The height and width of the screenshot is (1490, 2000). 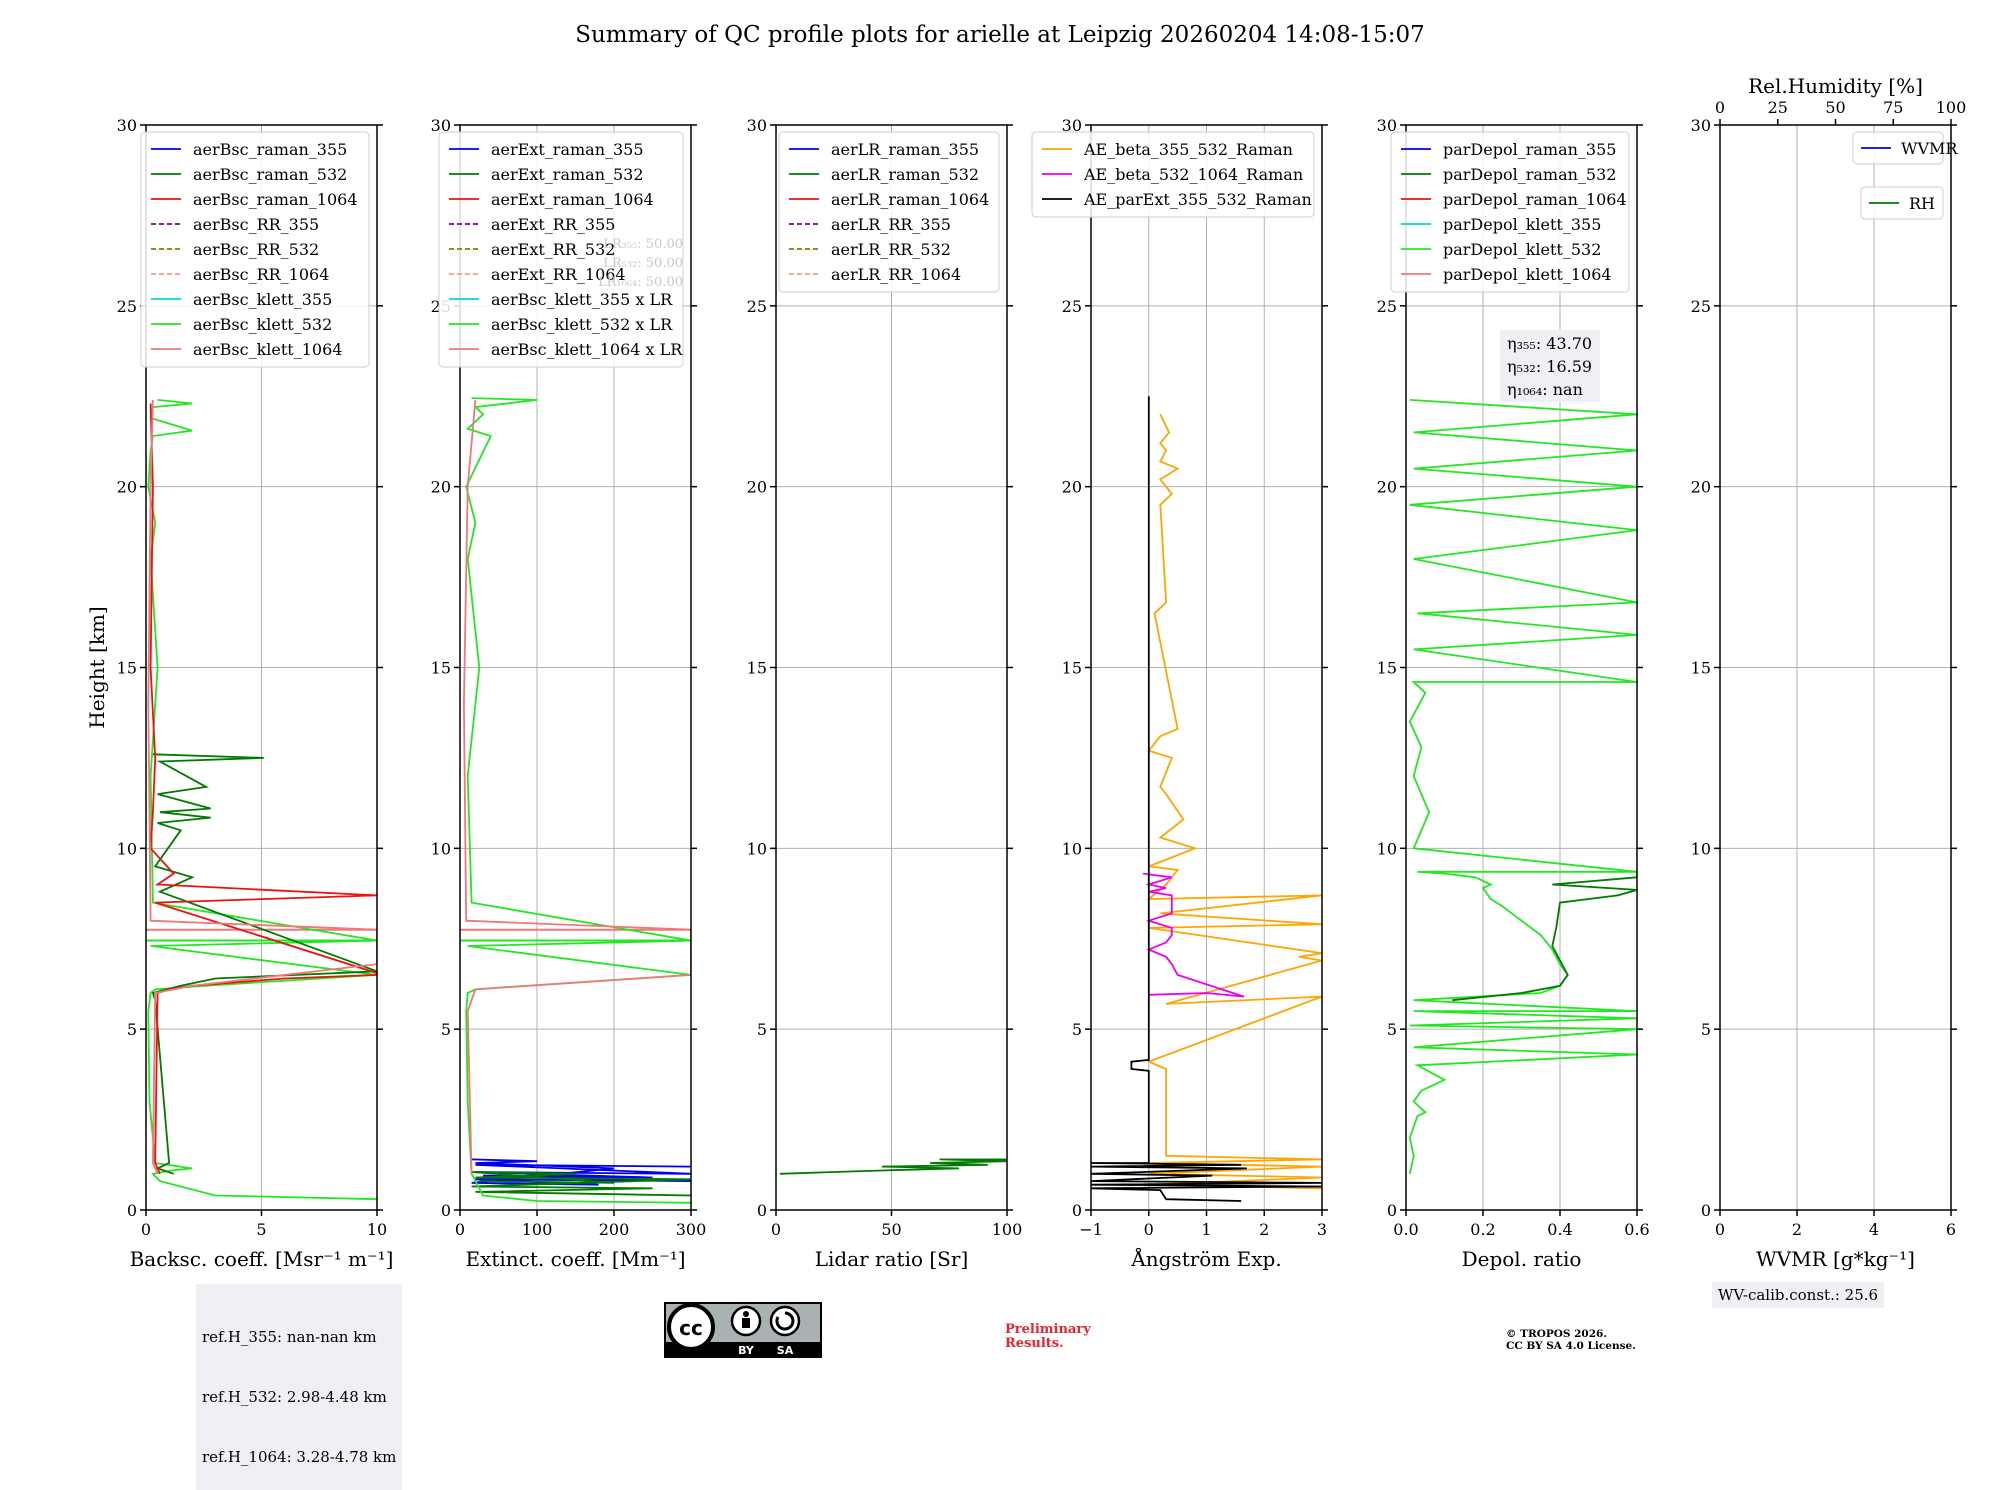 What do you see at coordinates (1549, 366) in the screenshot?
I see `eta-annotation: η₅₃₂: 16.59` at bounding box center [1549, 366].